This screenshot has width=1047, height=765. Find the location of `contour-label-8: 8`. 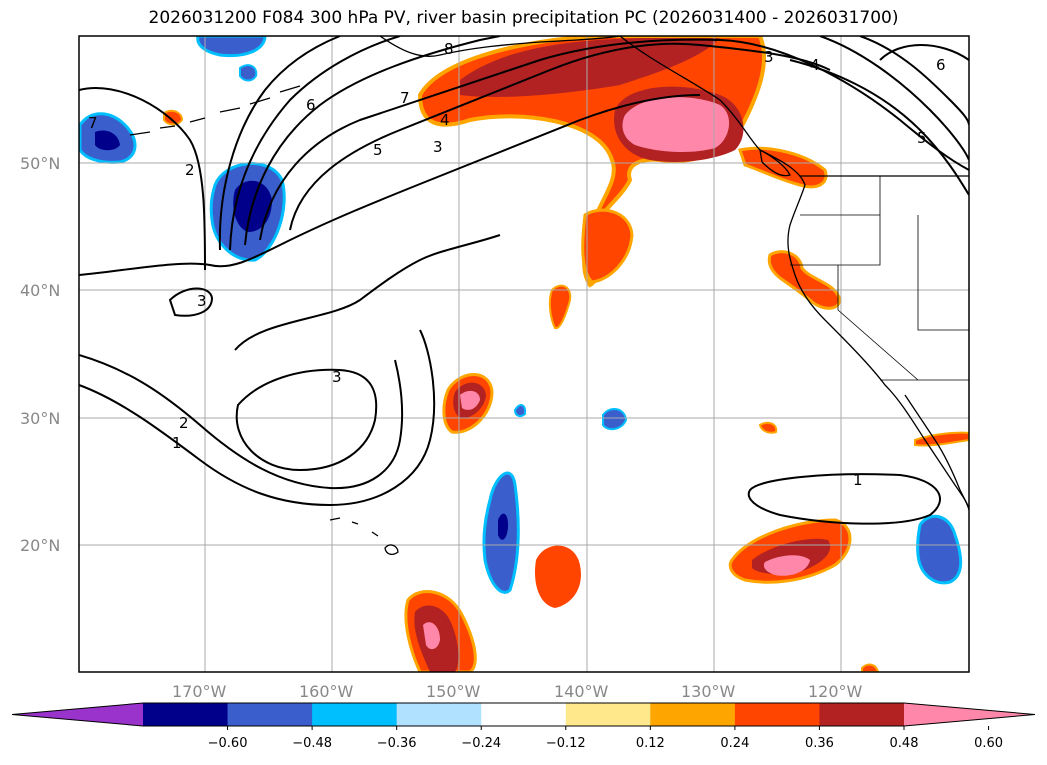

contour-label-8: 8 is located at coordinates (449, 49).